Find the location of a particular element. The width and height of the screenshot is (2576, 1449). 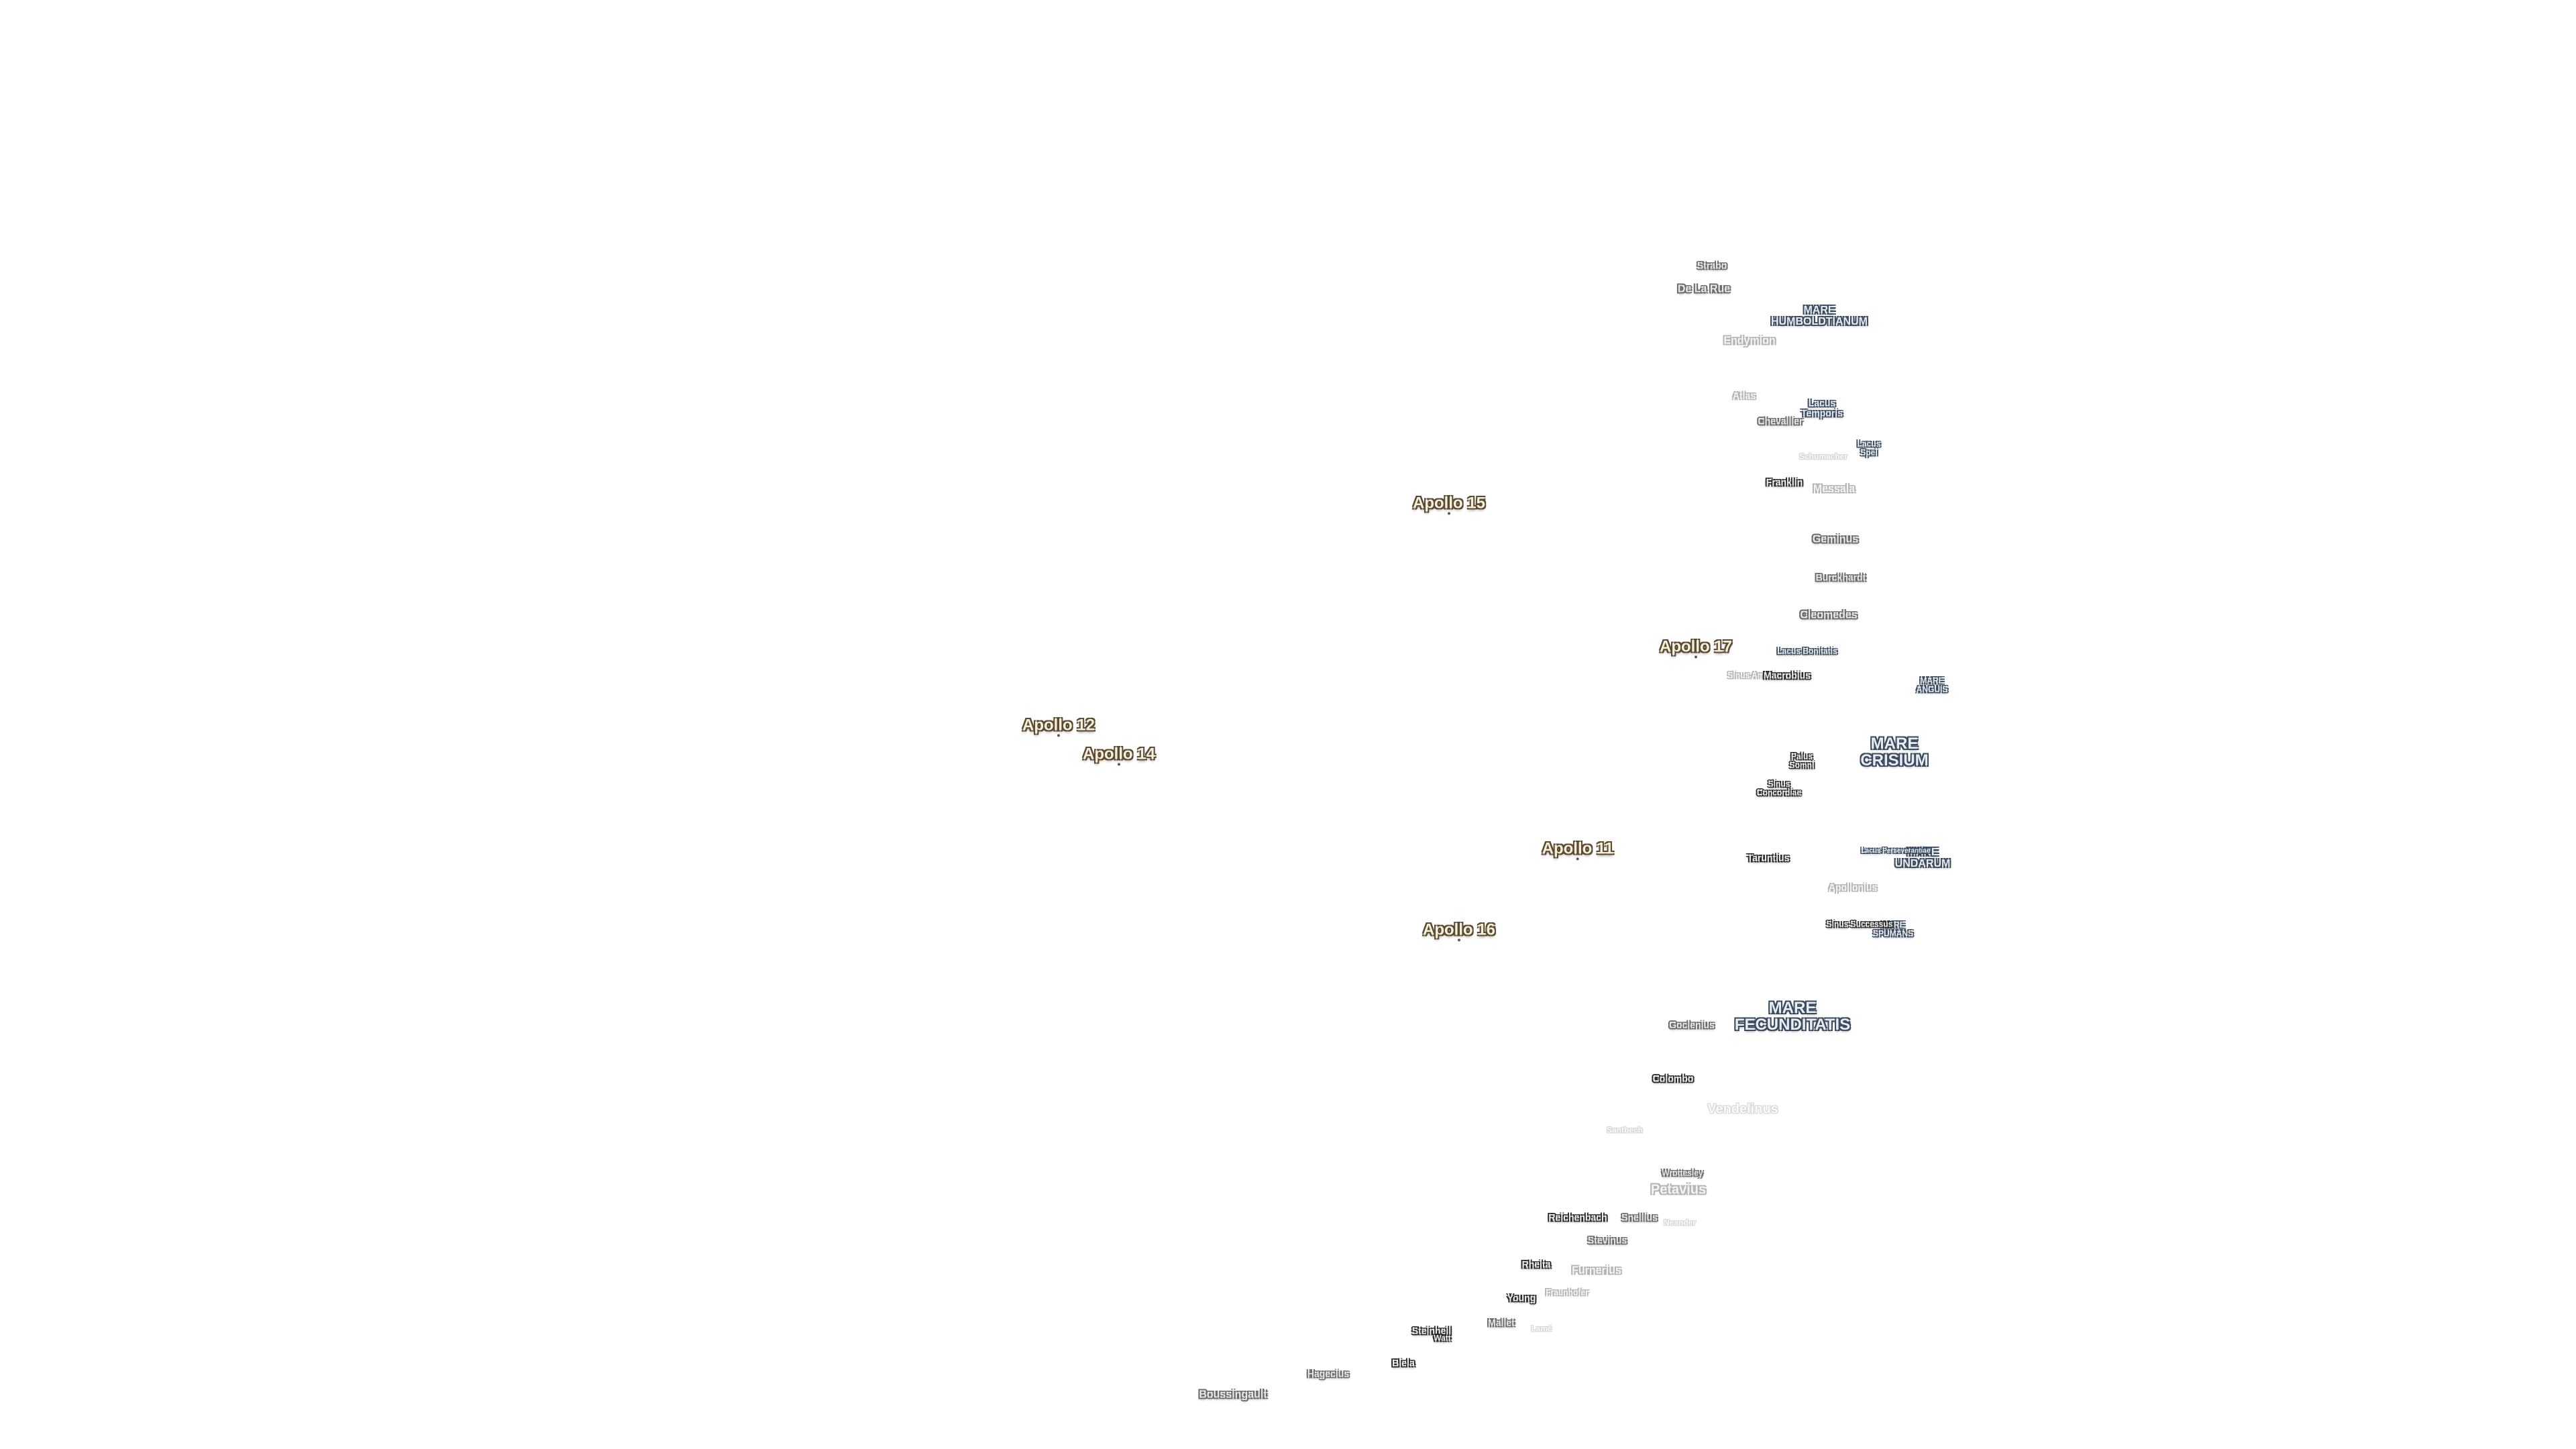

apollo-14-marker is located at coordinates (1118, 764).